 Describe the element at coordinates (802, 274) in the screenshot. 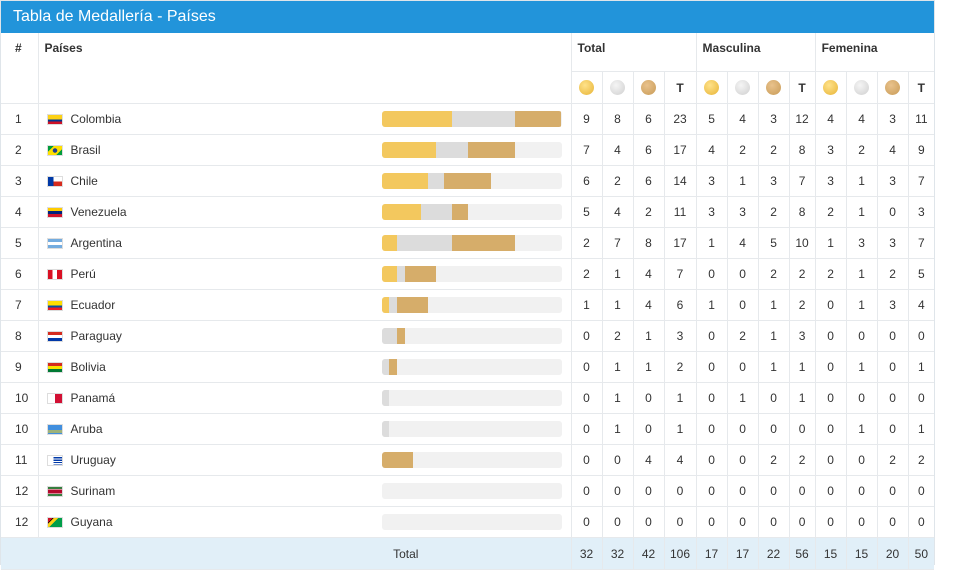

I see `male-t-count: 2` at that location.